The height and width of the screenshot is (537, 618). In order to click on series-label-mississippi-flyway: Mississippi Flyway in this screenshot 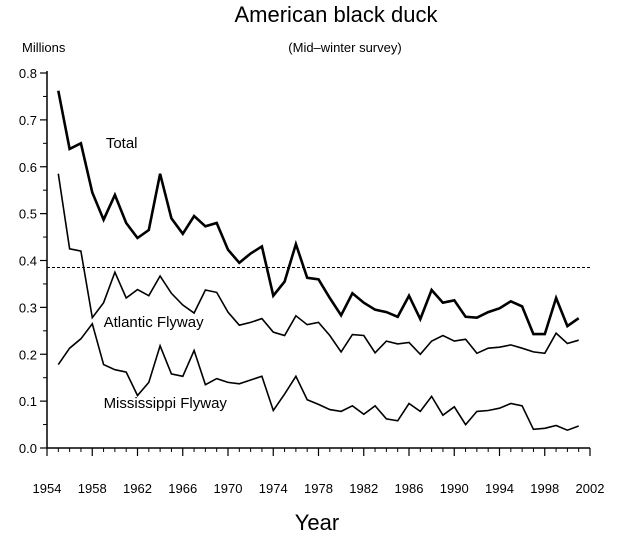, I will do `click(166, 403)`.